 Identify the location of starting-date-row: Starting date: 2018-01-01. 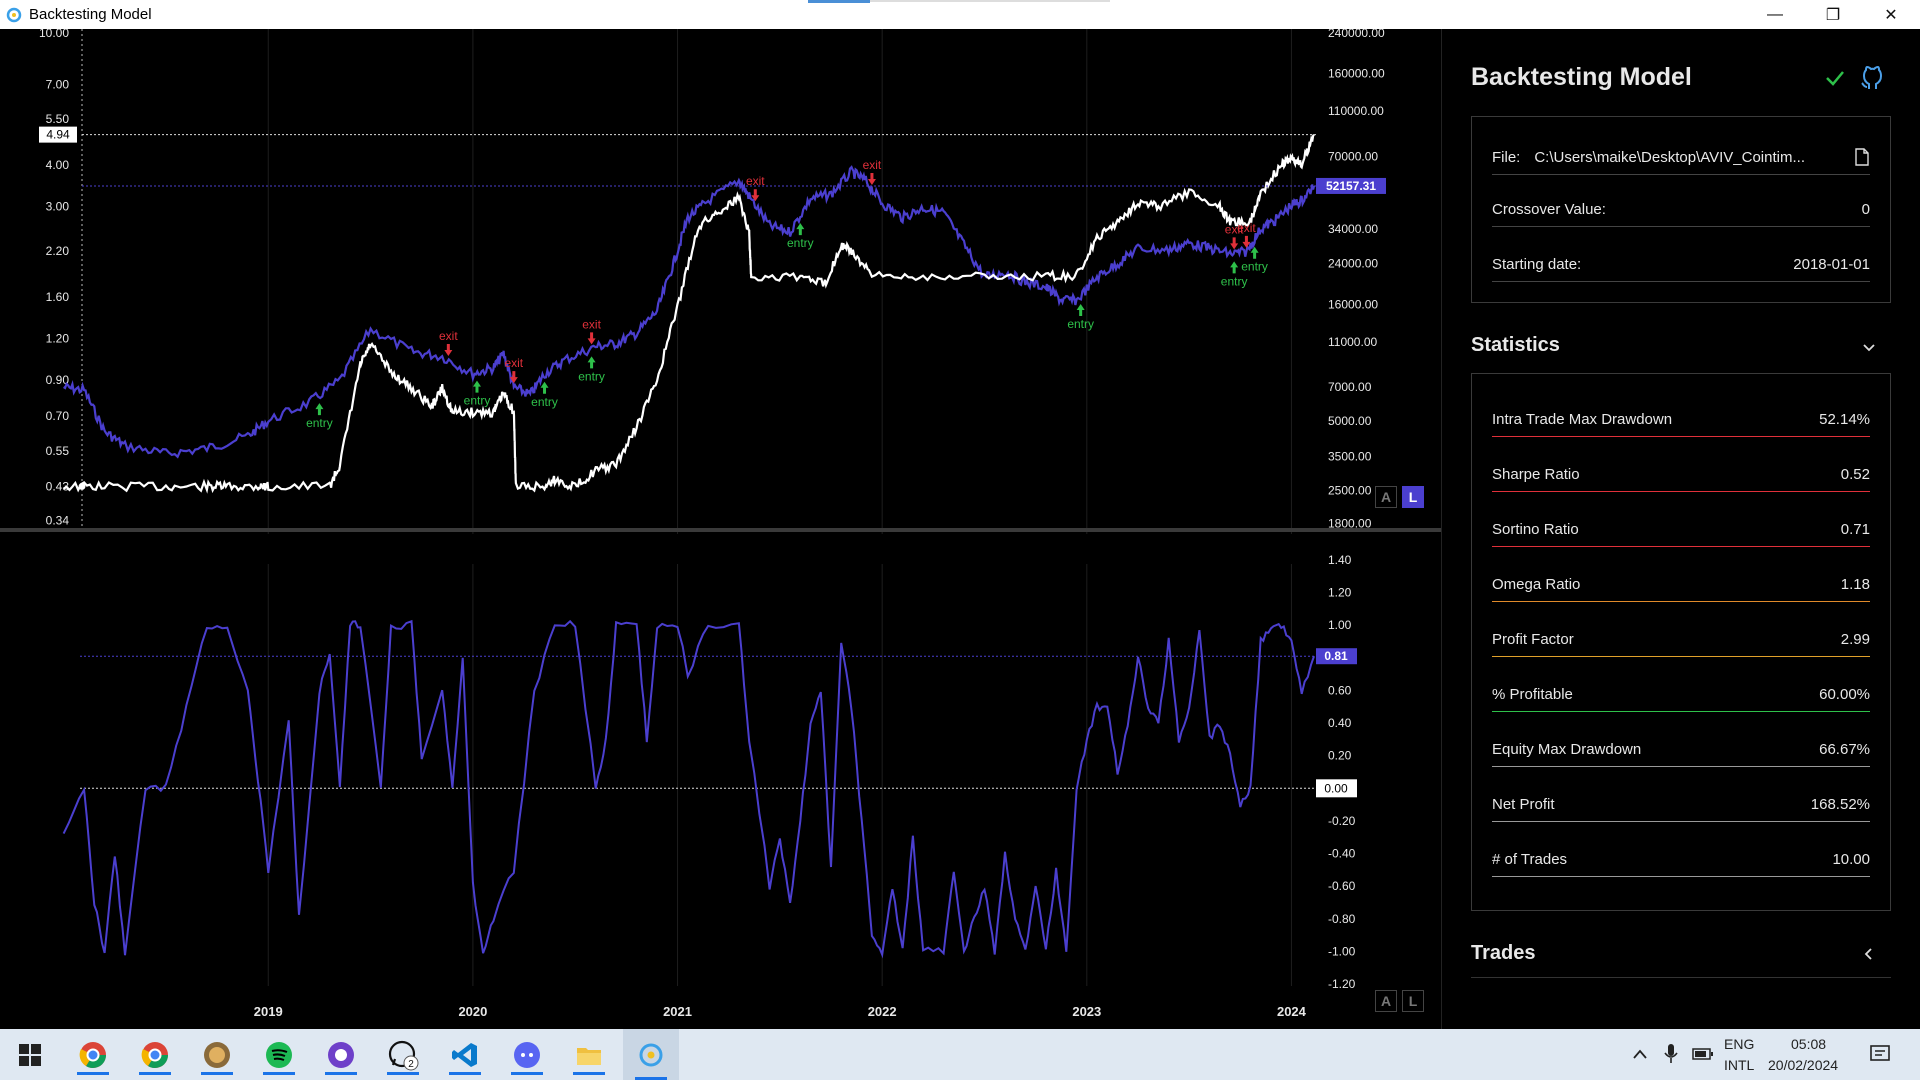
(1681, 269).